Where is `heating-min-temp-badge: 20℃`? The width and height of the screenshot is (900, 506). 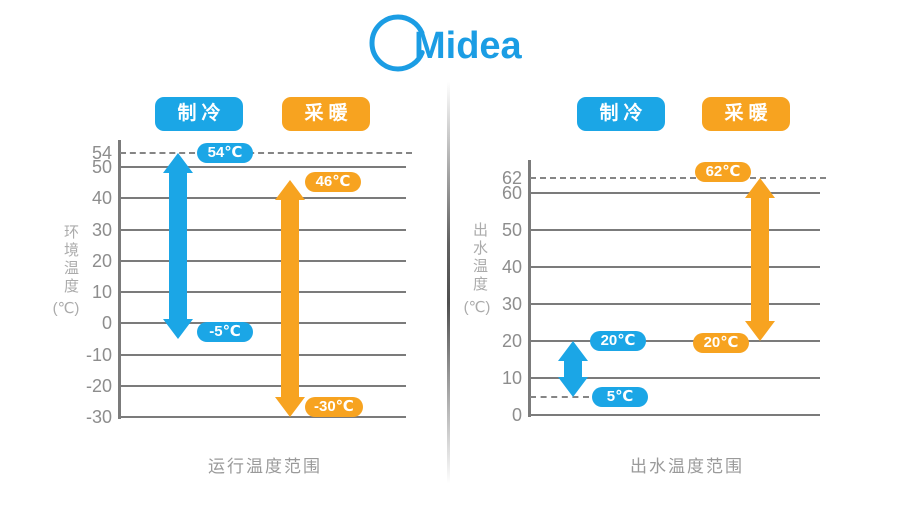 heating-min-temp-badge: 20℃ is located at coordinates (721, 343).